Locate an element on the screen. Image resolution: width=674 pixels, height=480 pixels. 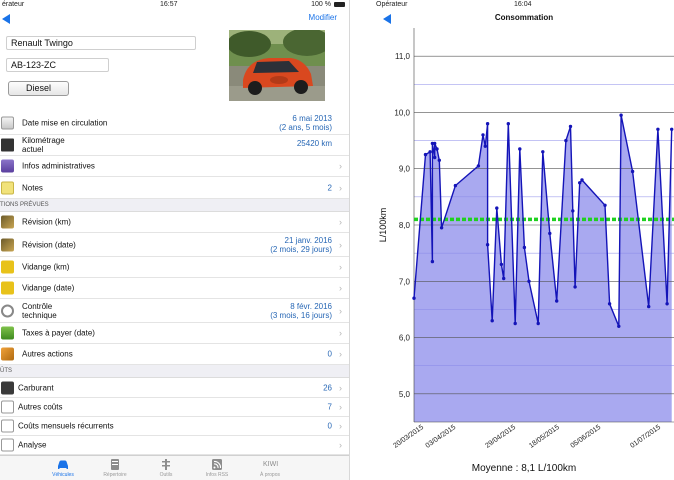
screen-divider is located at coordinates (362, 240).